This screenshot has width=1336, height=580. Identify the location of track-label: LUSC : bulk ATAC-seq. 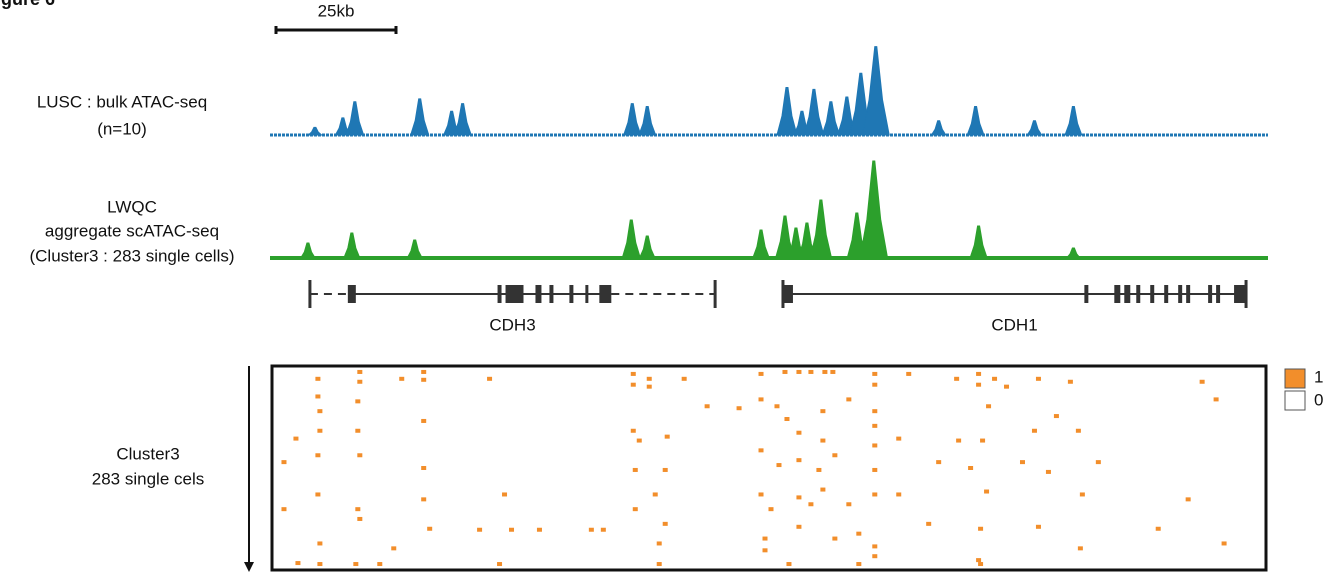
(122, 101).